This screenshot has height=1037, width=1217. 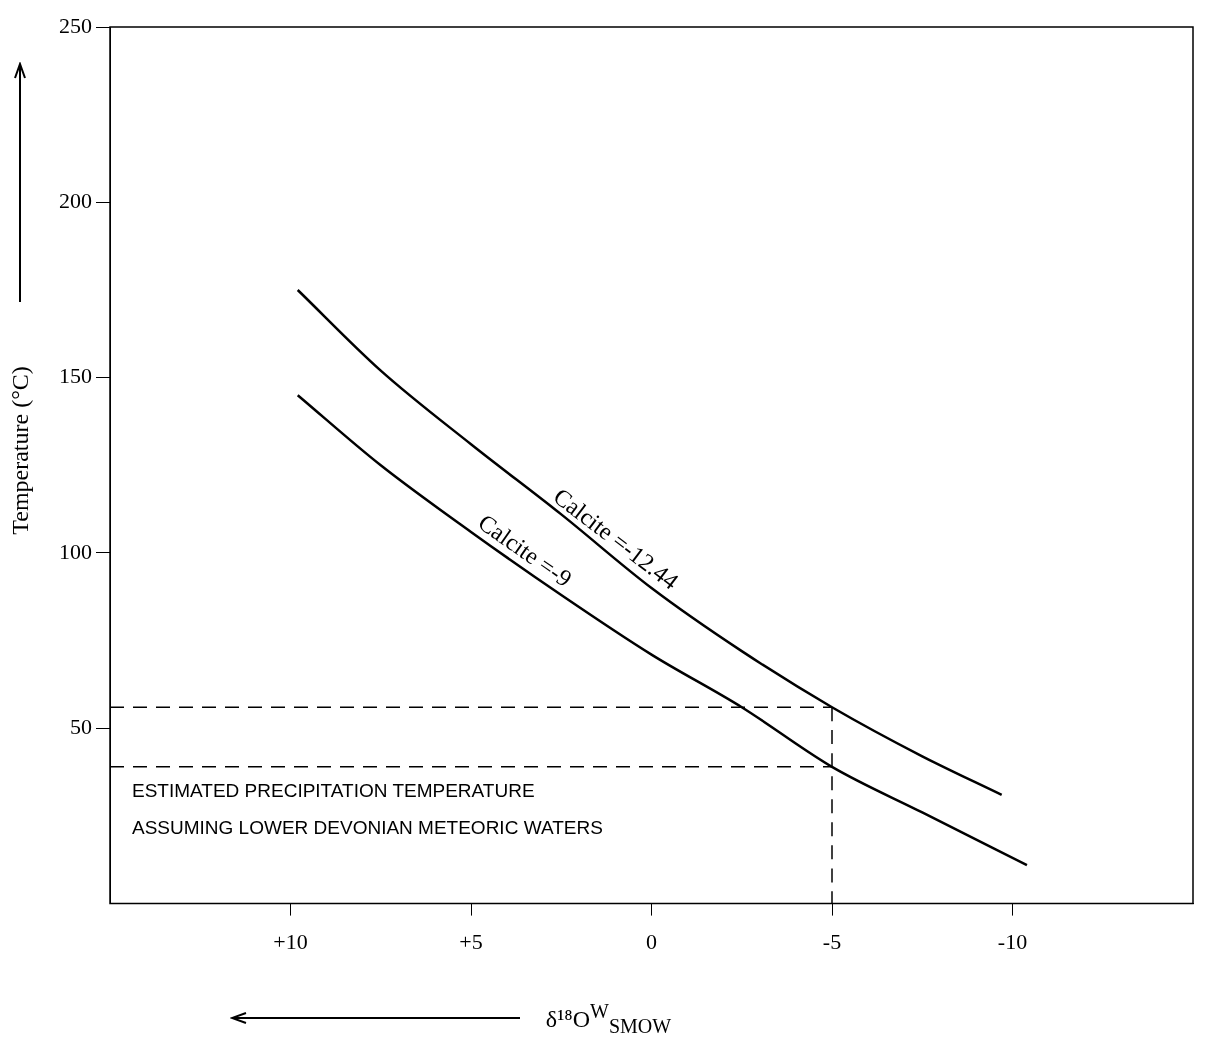 I want to click on y-tick-label: 50, so click(x=81, y=727).